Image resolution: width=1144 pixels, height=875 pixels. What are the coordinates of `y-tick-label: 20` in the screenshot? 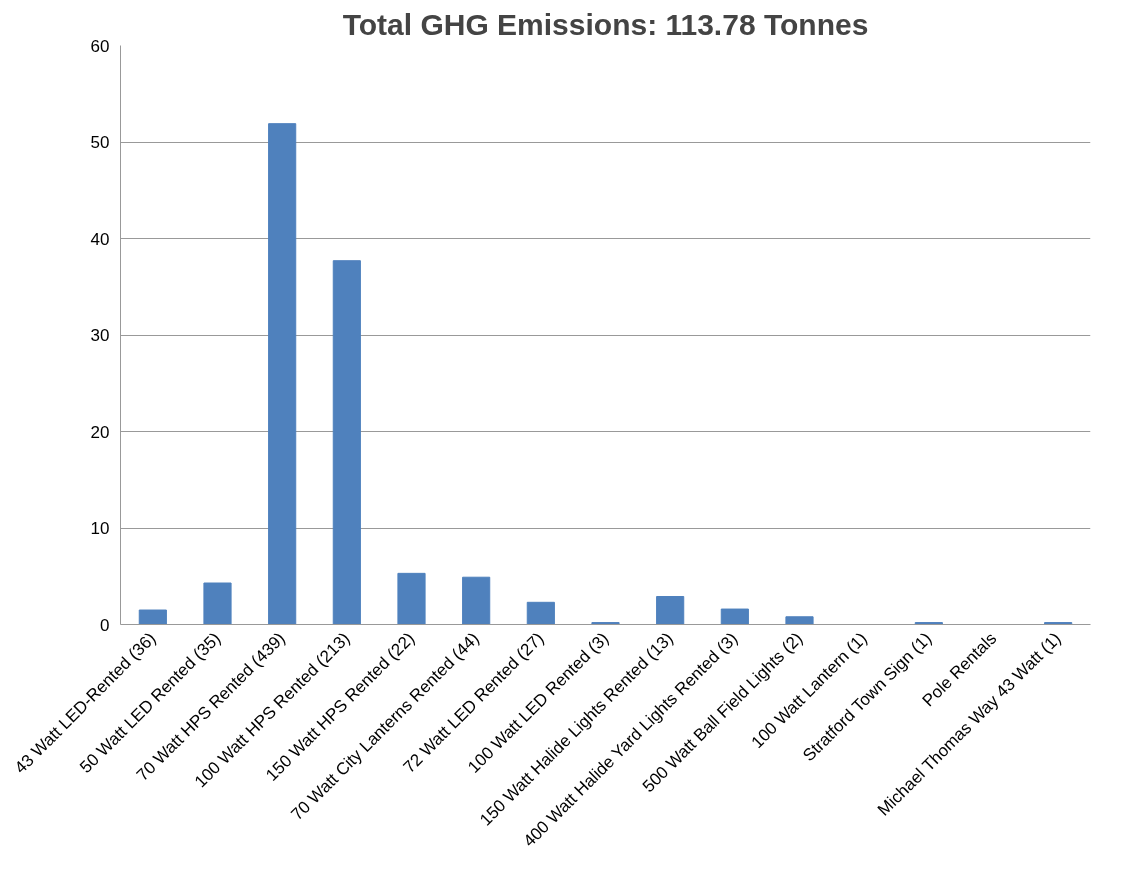 It's located at (100, 432).